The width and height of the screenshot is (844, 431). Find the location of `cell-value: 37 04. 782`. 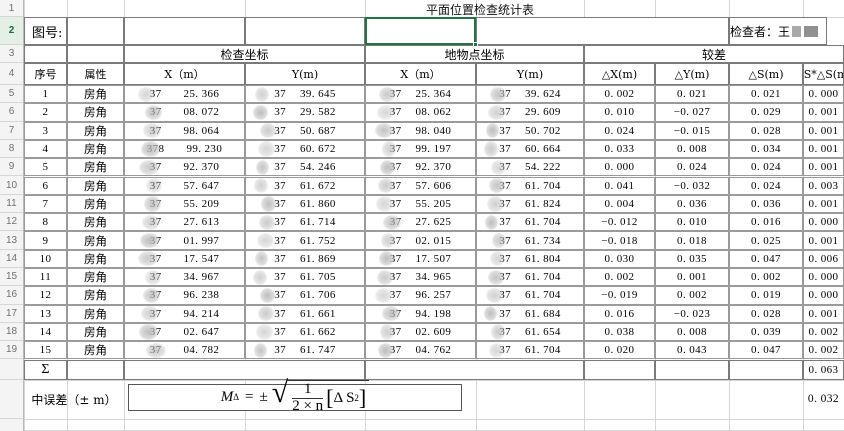

cell-value: 37 04. 782 is located at coordinates (184, 350).